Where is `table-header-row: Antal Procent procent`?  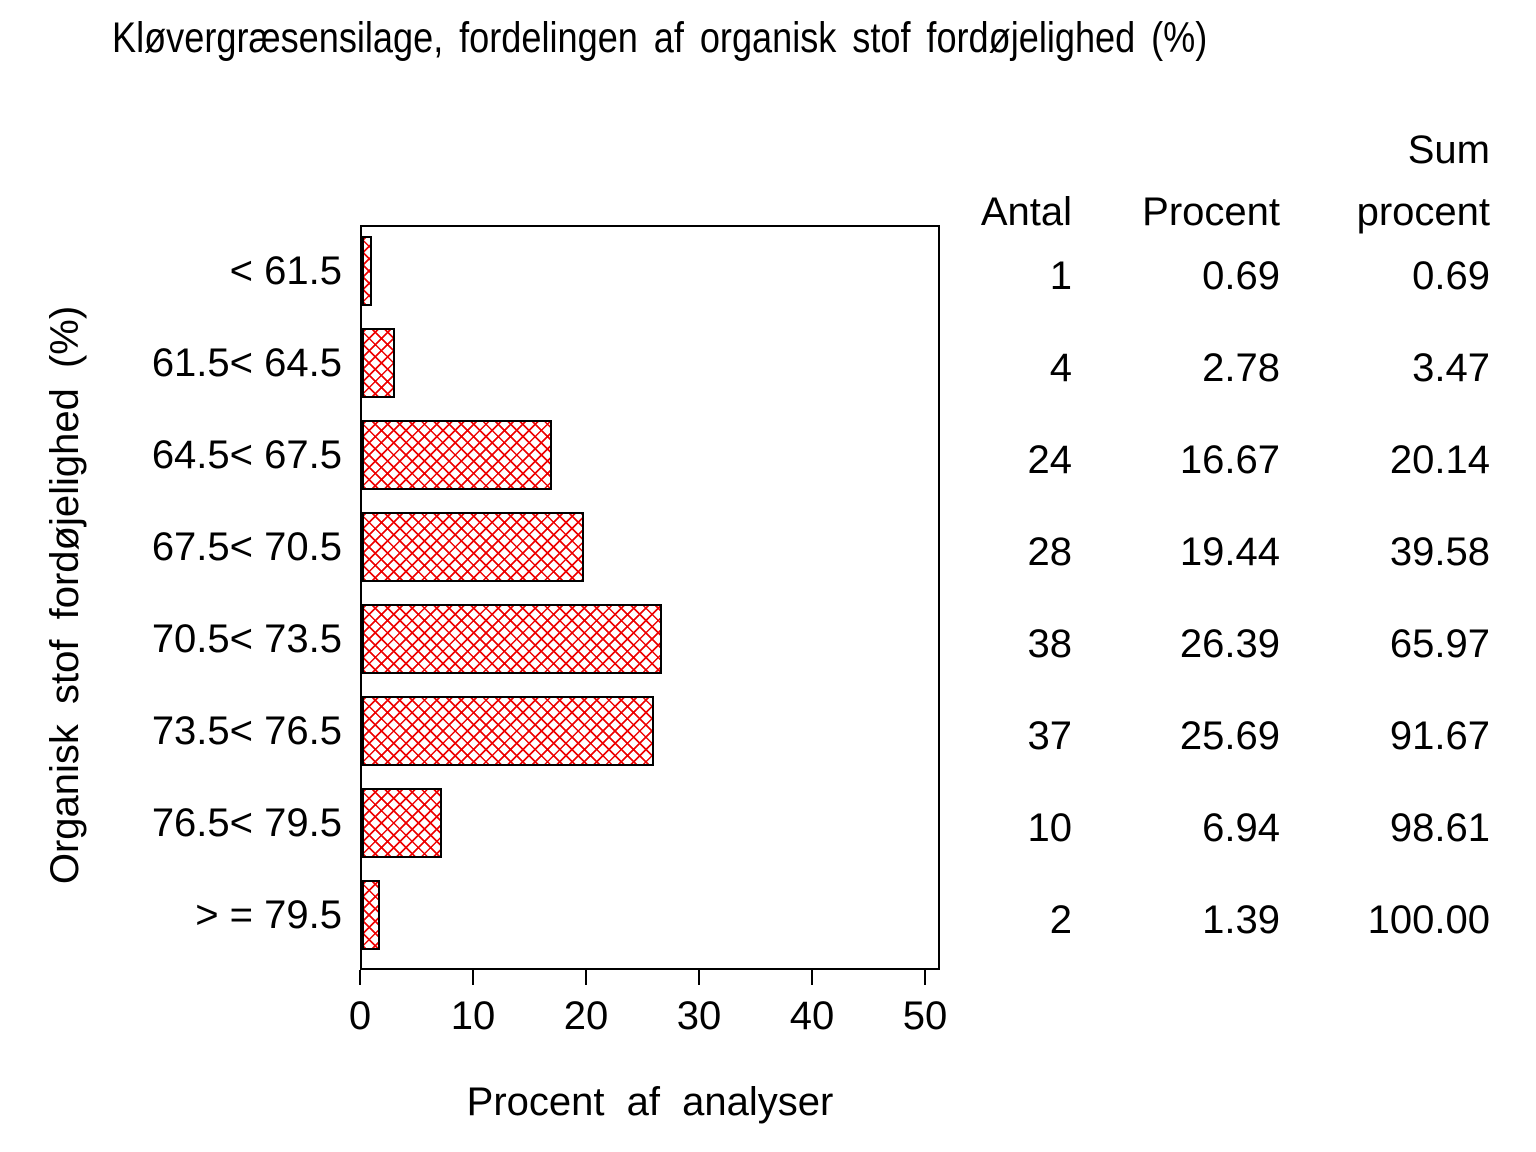
table-header-row: Antal Procent procent is located at coordinates (1220, 212).